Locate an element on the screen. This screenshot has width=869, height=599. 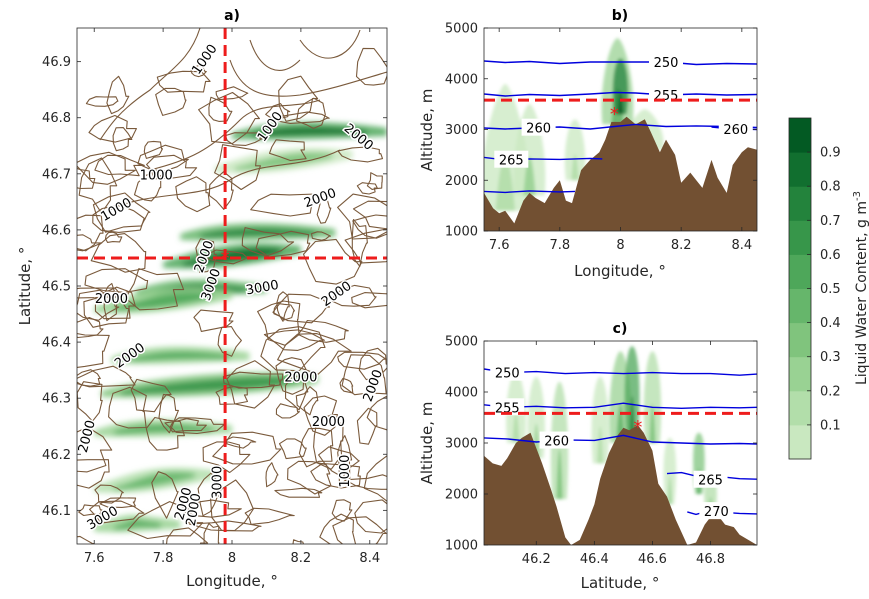
y-tick-label: 46.1 is located at coordinates (56, 511).